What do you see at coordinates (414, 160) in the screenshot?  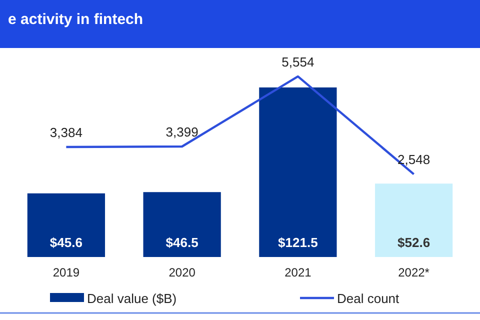 I see `data-label: 2,548` at bounding box center [414, 160].